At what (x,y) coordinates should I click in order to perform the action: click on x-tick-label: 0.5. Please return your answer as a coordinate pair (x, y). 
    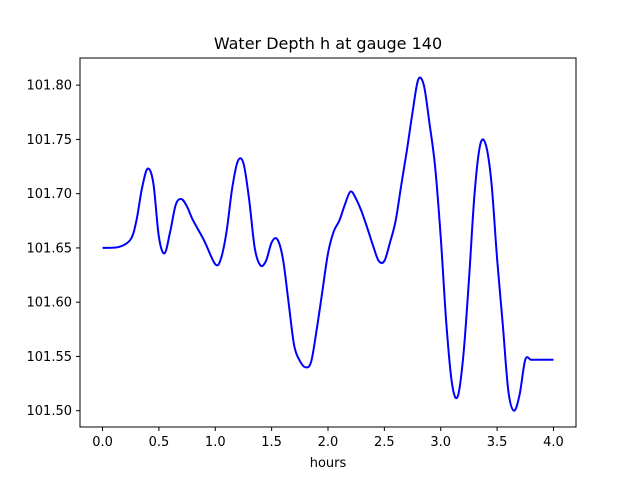
    Looking at the image, I should click on (159, 442).